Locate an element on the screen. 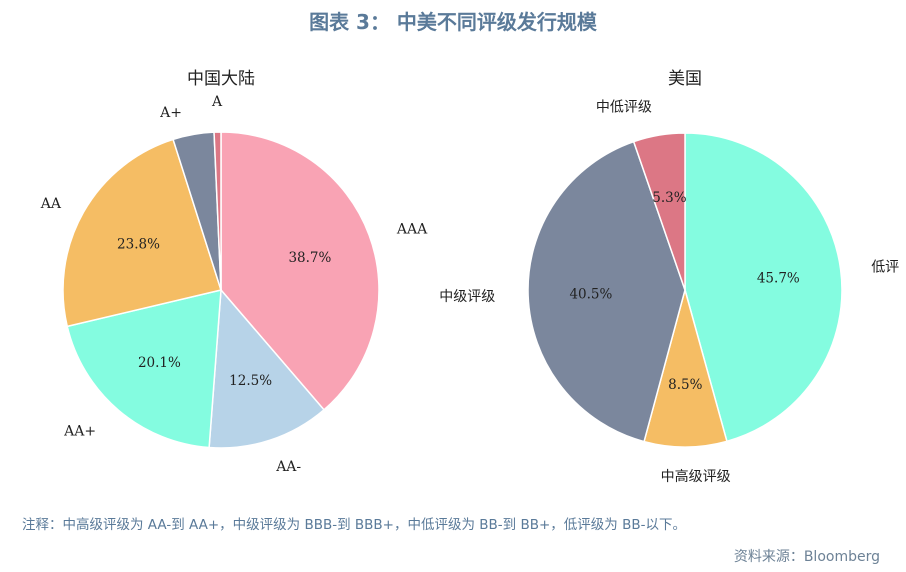  slice-percent-label: 38.7% is located at coordinates (309, 258).